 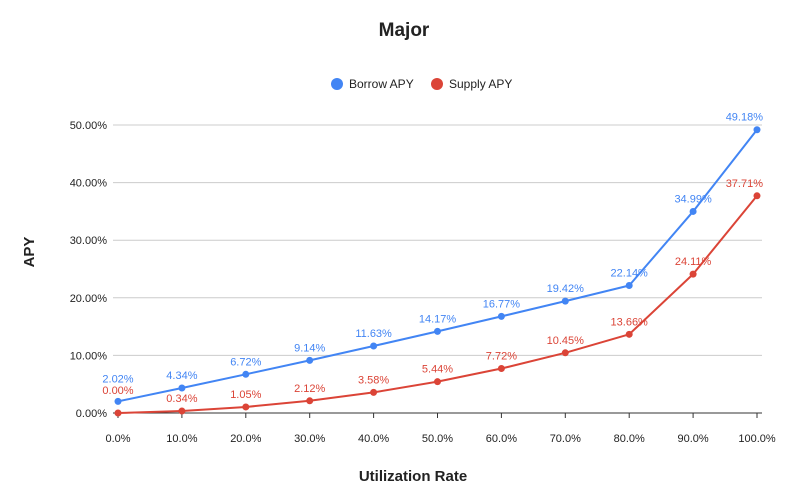 I want to click on data-label: 16.77%, so click(x=502, y=304).